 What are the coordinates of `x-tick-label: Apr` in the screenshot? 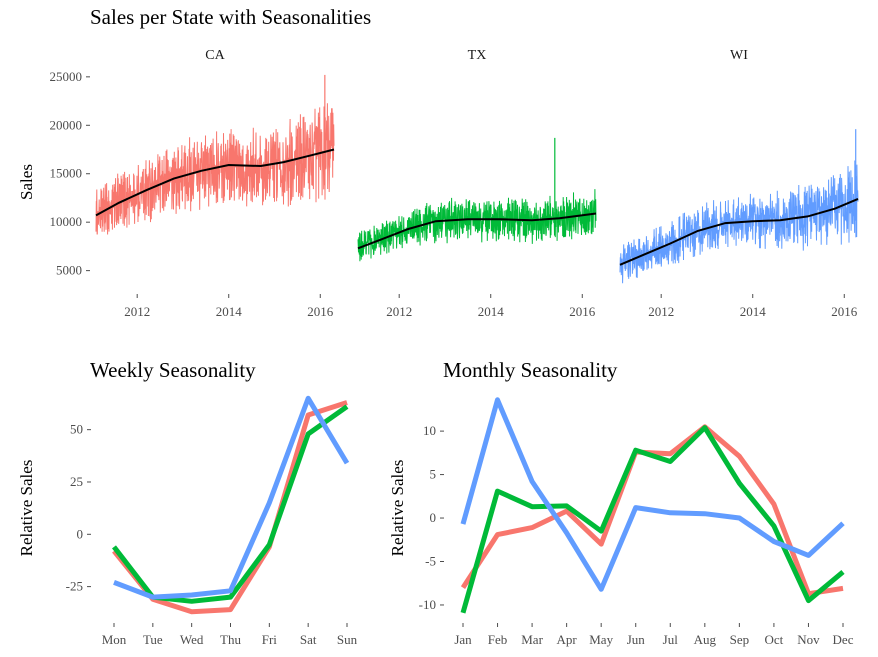 It's located at (567, 639).